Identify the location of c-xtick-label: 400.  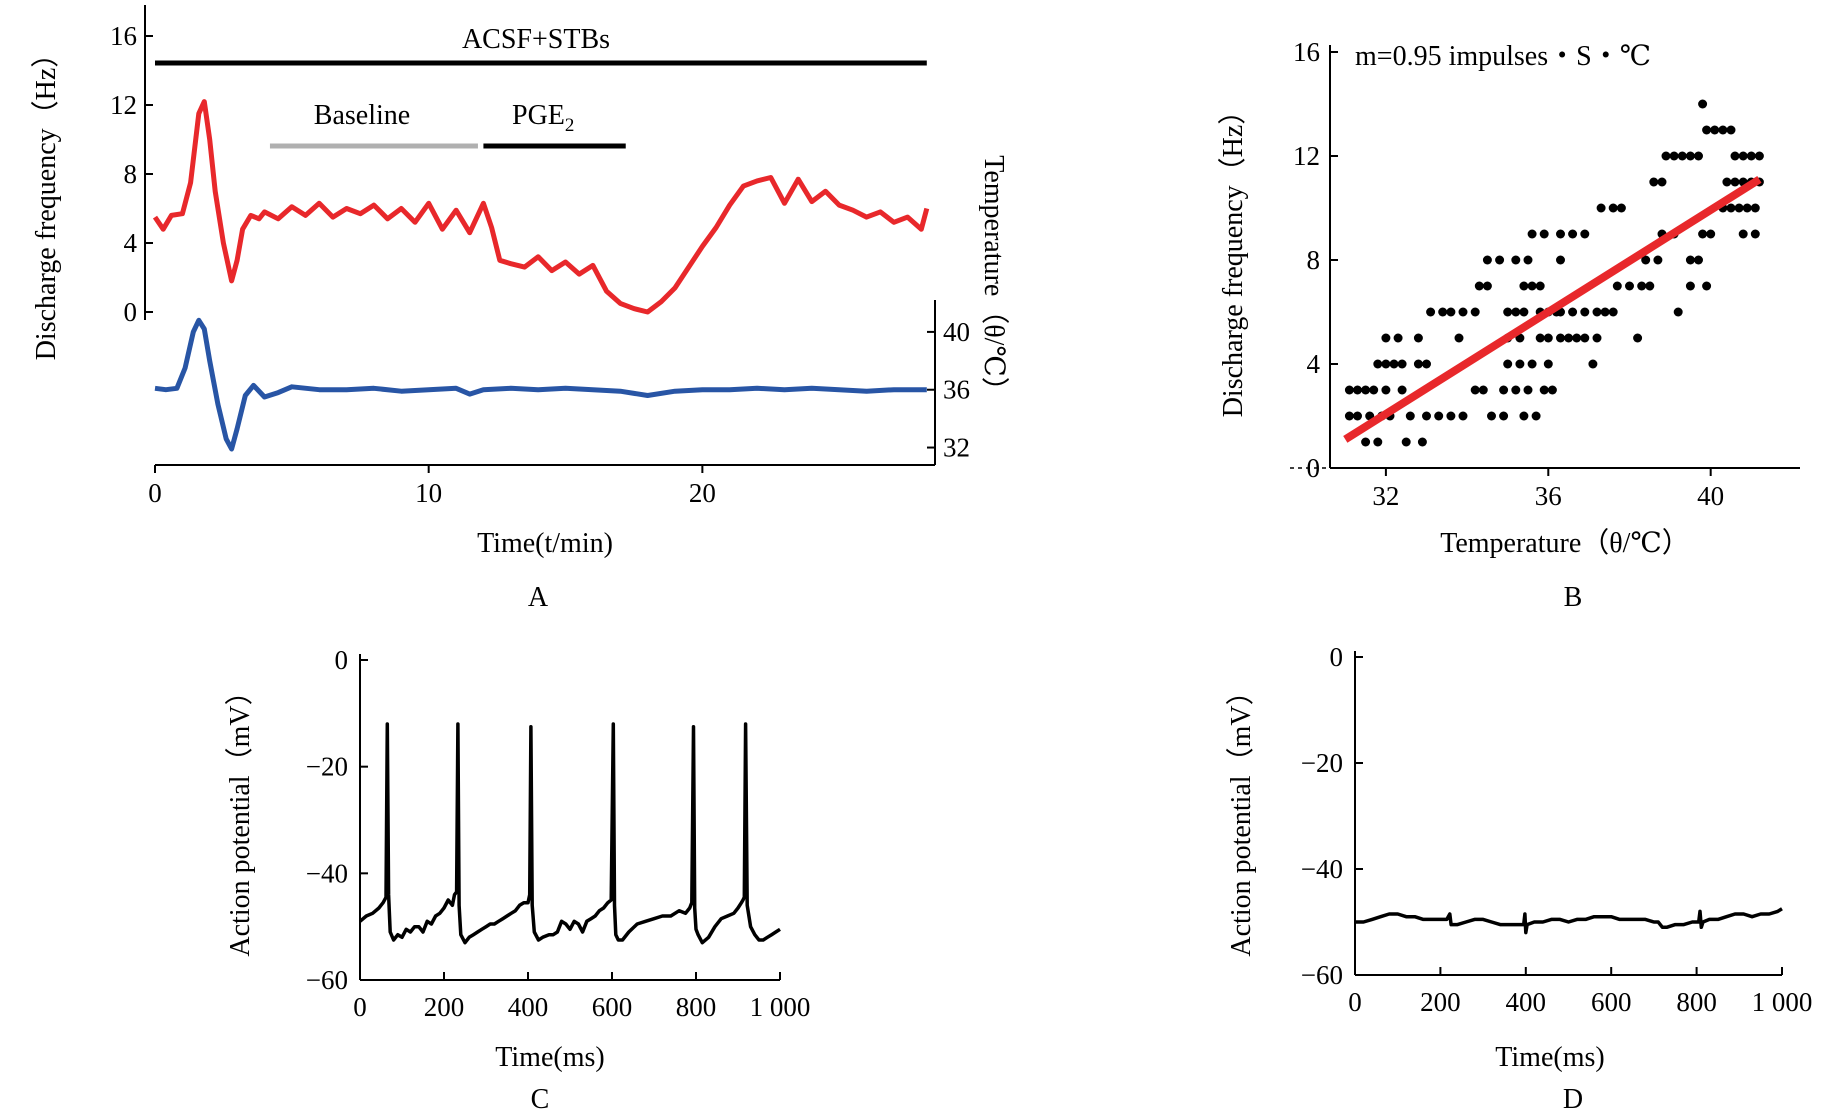
(528, 1007).